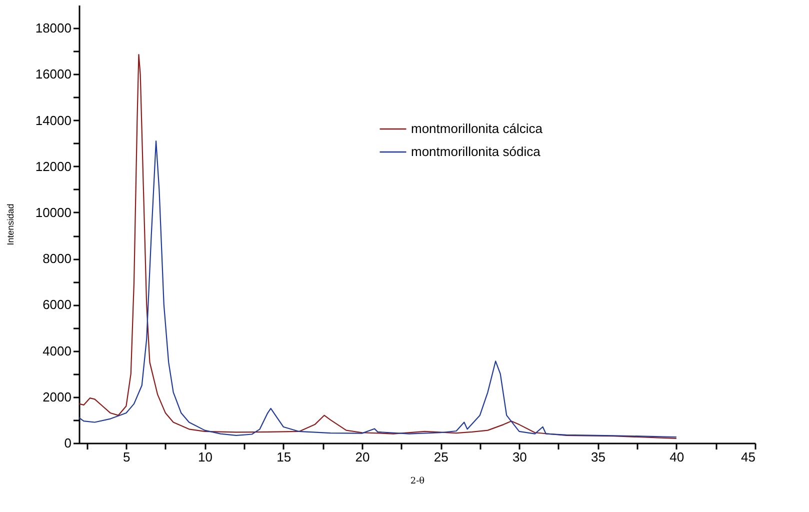  What do you see at coordinates (68, 443) in the screenshot?
I see `y-tick-label: 0` at bounding box center [68, 443].